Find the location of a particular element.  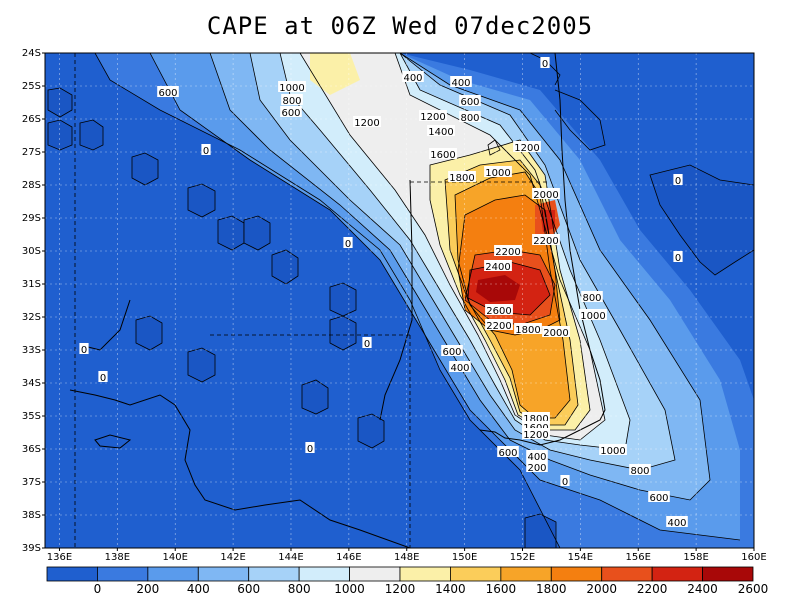

lat-label: 27S is located at coordinates (31, 152).